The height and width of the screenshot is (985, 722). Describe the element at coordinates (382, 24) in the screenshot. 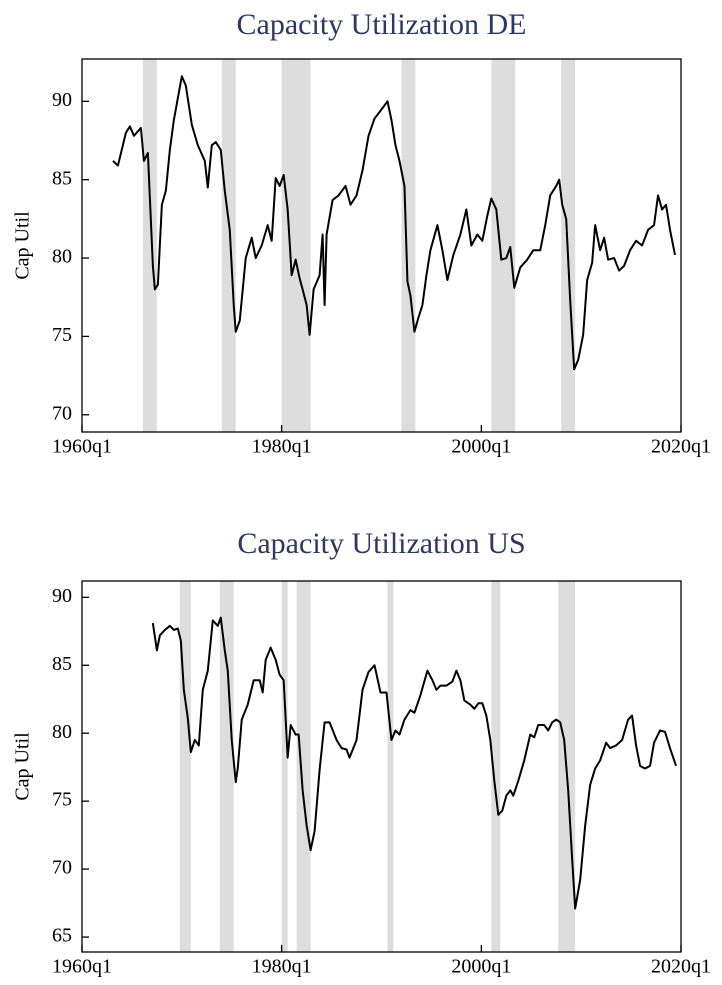

I see `chart-title: Capacity Utilization DE` at that location.